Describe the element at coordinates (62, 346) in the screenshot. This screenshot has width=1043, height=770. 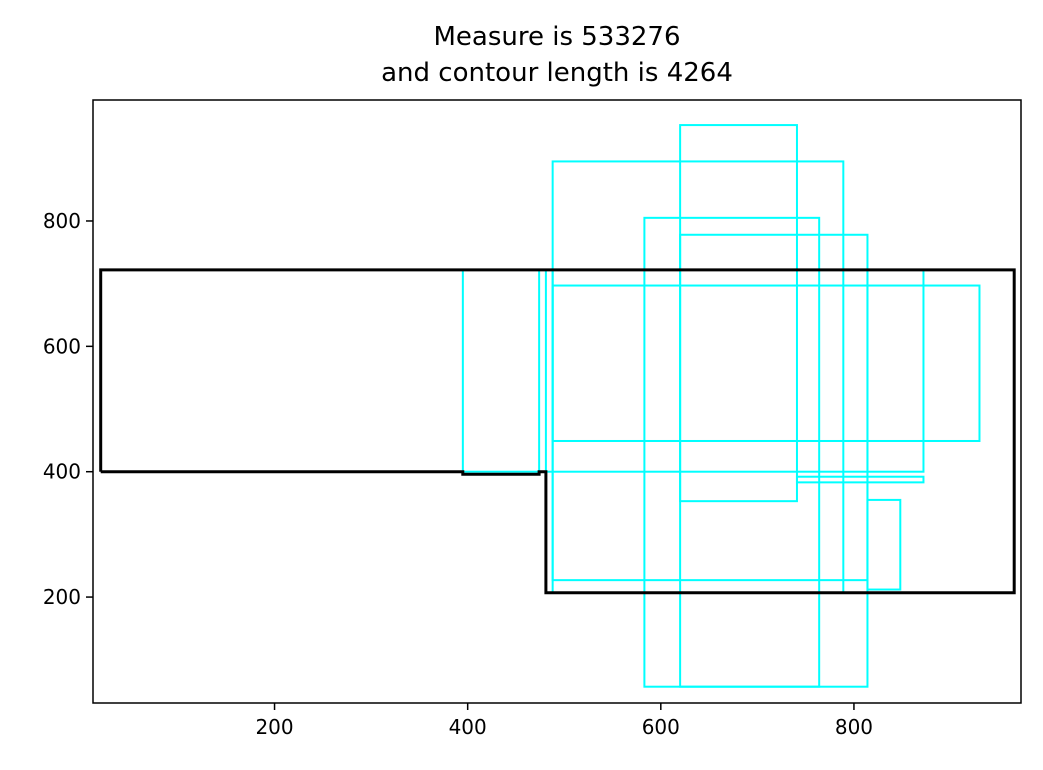
I see `y-tick-label-600: 600` at that location.